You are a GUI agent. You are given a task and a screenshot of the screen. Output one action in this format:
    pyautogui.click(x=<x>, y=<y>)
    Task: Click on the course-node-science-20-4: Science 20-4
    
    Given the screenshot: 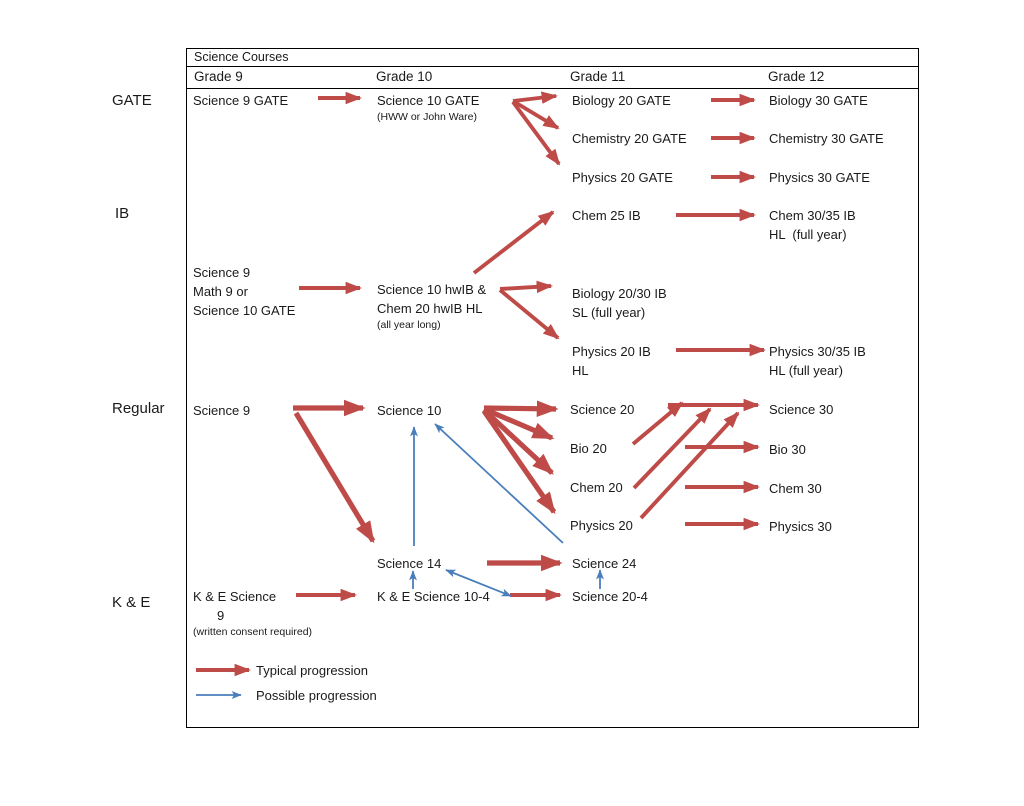 What is the action you would take?
    pyautogui.click(x=610, y=596)
    